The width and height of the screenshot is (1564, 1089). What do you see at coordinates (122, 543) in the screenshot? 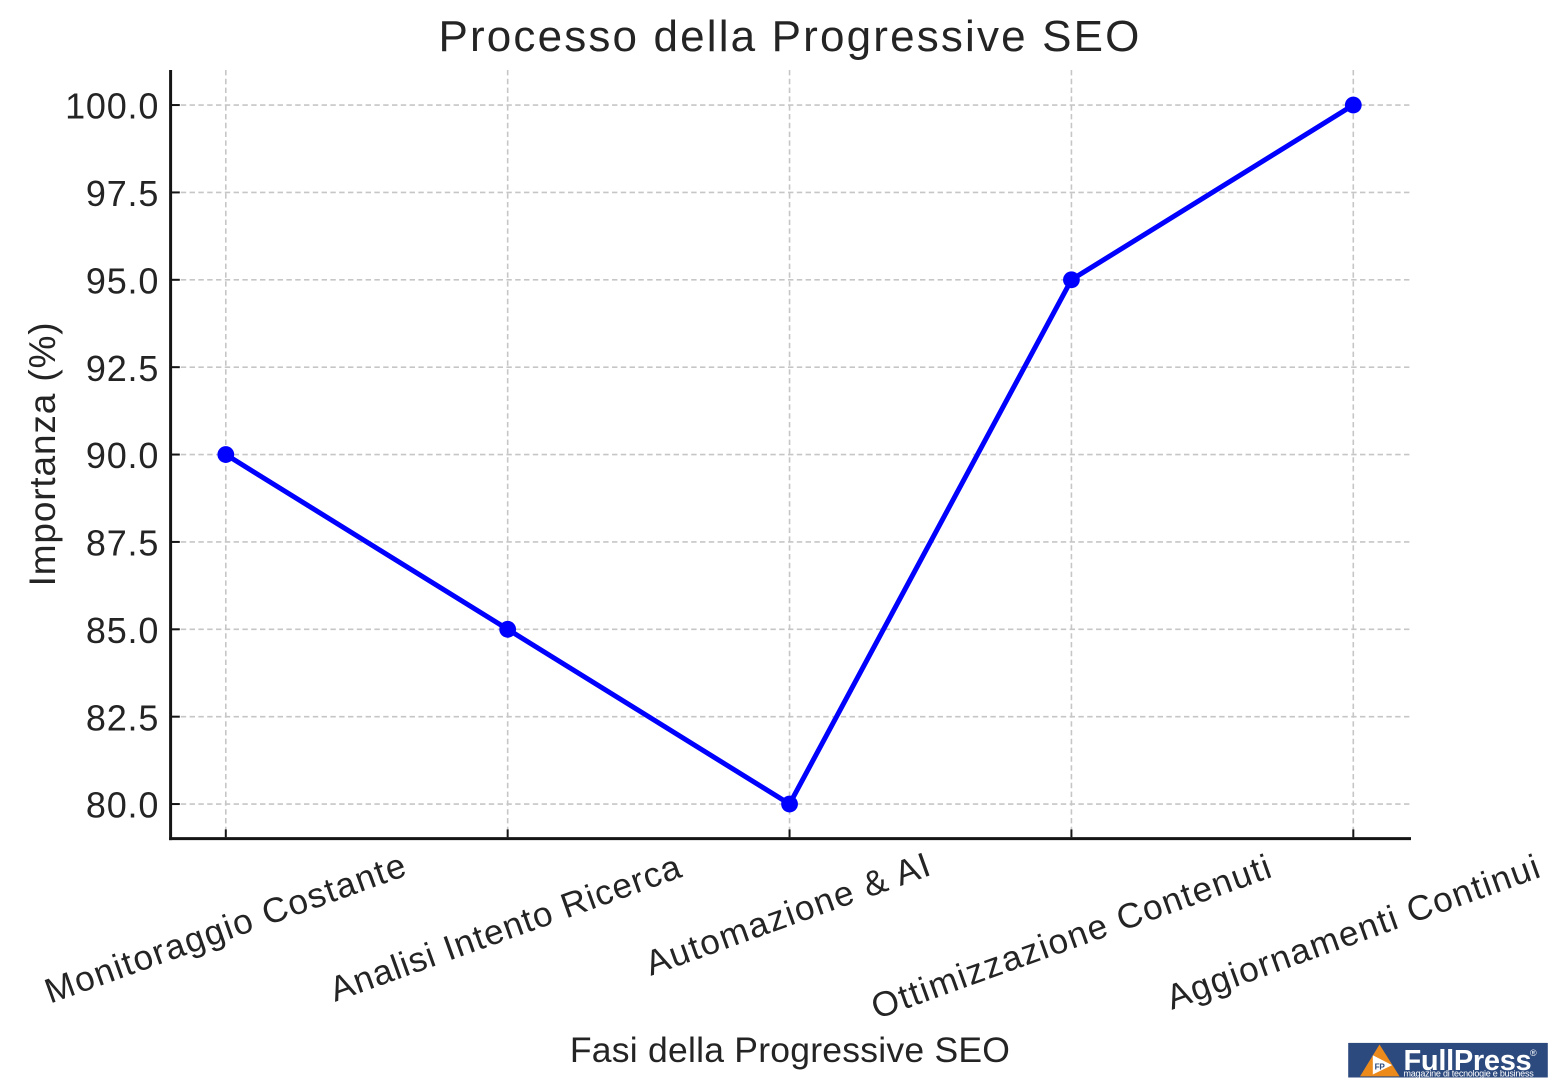
I see `svg-text: 87.5` at bounding box center [122, 543].